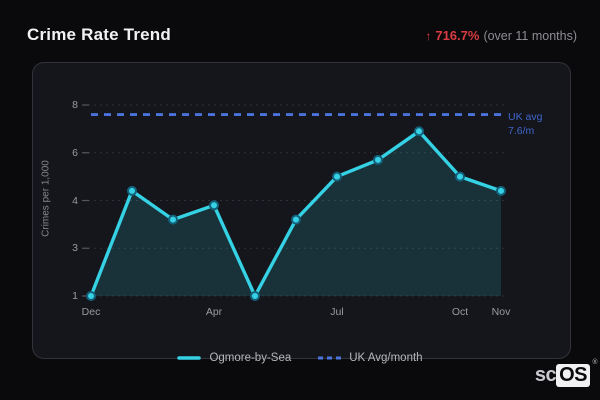 The height and width of the screenshot is (400, 600). Describe the element at coordinates (521, 131) in the screenshot. I see `uk-avg-annotation-line2: 7.6/m` at that location.